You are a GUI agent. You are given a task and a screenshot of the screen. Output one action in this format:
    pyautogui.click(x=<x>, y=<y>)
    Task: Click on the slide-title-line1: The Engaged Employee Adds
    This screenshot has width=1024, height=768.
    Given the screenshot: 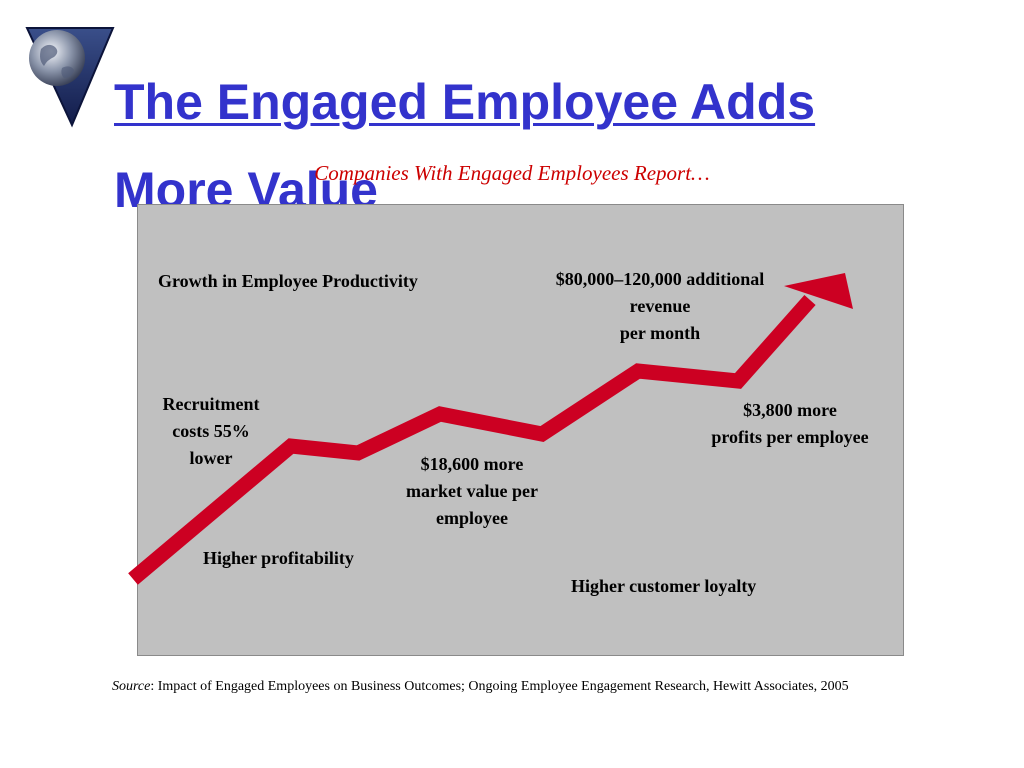 What is the action you would take?
    pyautogui.click(x=465, y=102)
    